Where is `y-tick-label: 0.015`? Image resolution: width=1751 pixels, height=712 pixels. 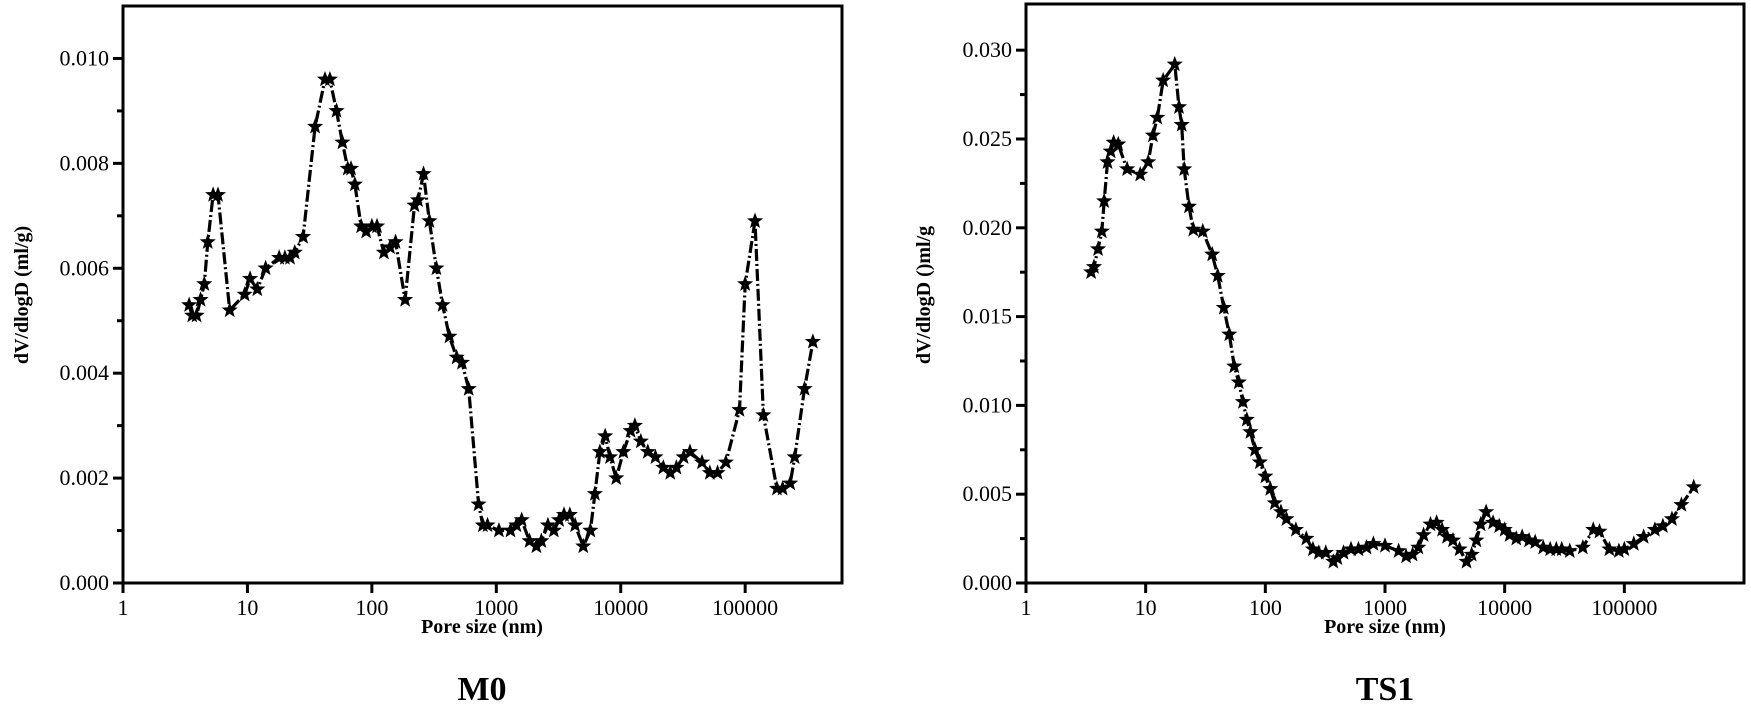
y-tick-label: 0.015 is located at coordinates (988, 316).